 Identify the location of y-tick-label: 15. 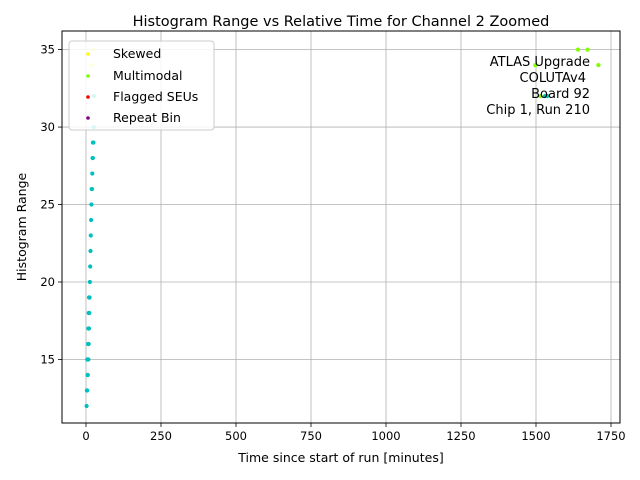
(47, 359).